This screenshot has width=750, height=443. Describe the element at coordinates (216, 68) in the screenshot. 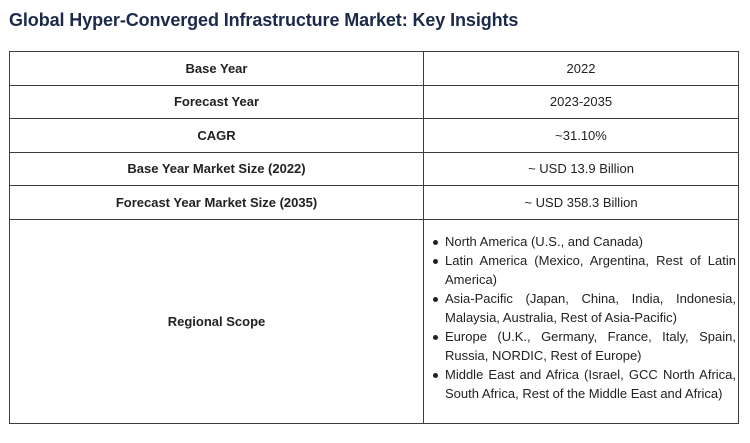

I see `row-label-base-year: Base Year` at that location.